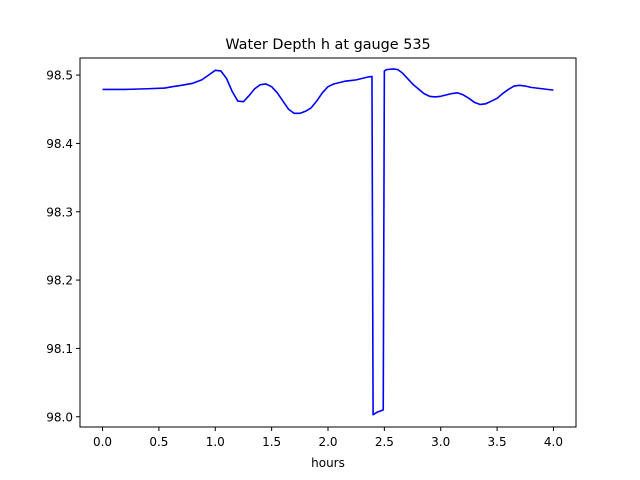  Describe the element at coordinates (328, 463) in the screenshot. I see `x-axis-label: hours` at that location.